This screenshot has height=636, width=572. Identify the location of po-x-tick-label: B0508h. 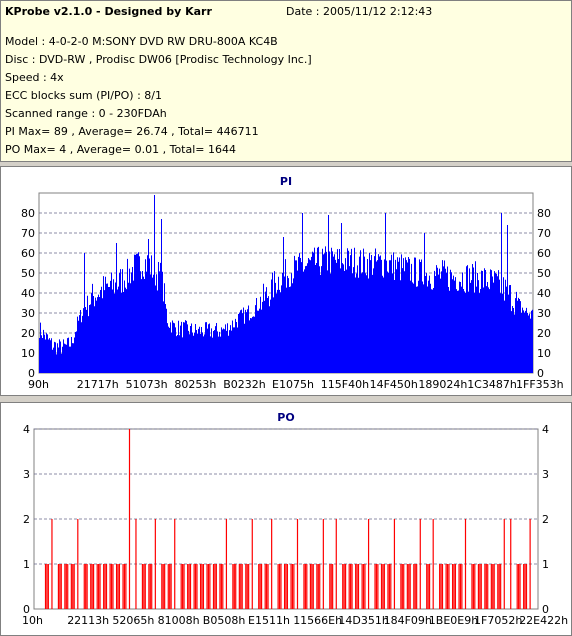
(224, 620).